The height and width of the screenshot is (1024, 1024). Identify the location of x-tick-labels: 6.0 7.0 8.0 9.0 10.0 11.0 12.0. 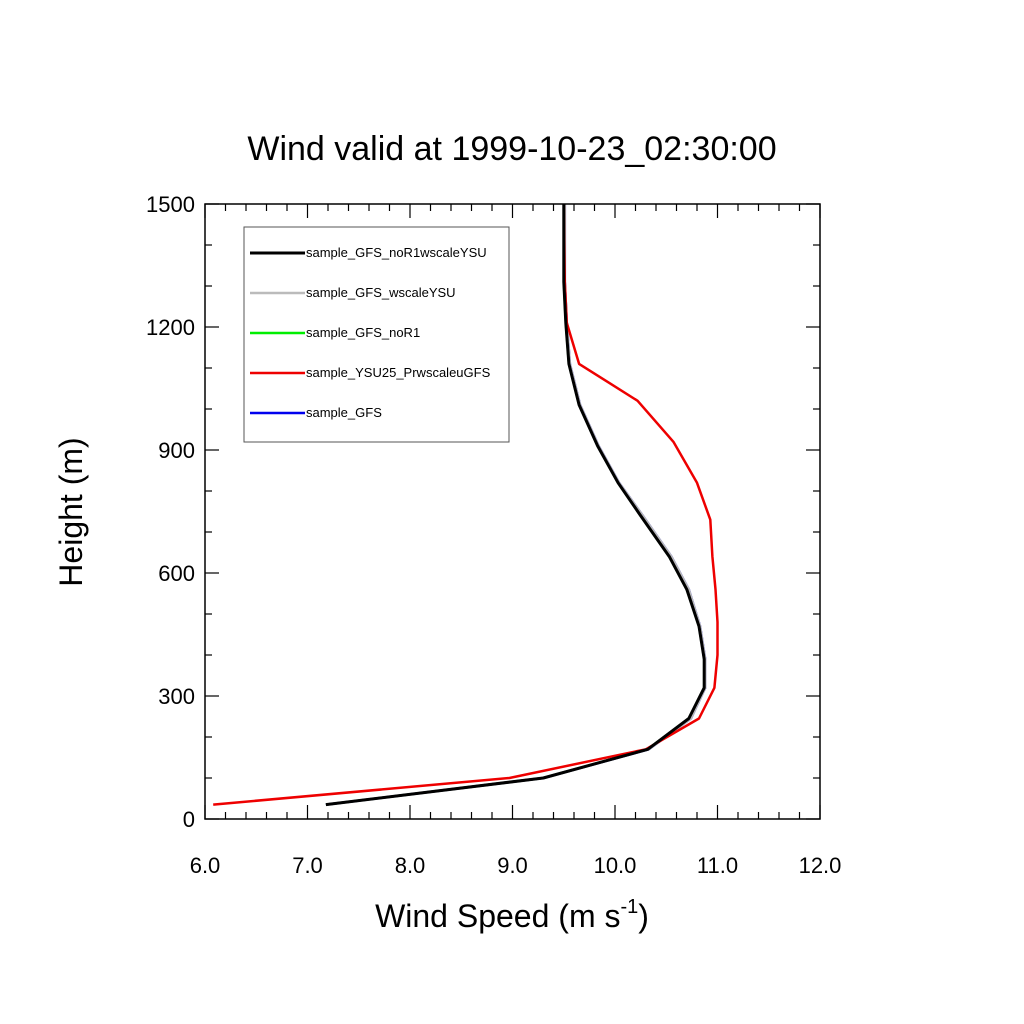
(516, 865).